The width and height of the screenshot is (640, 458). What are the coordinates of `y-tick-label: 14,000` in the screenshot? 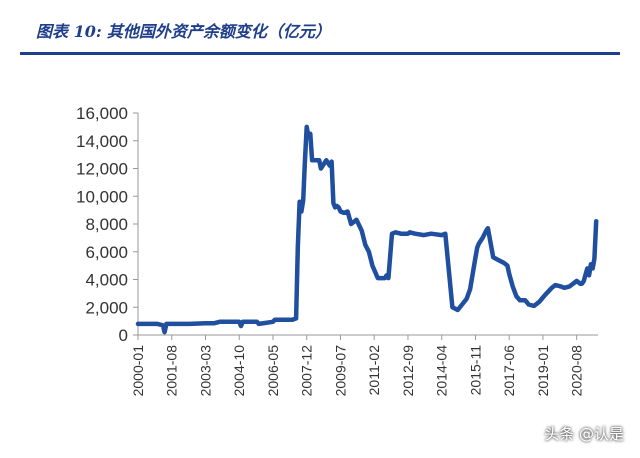 It's located at (102, 141).